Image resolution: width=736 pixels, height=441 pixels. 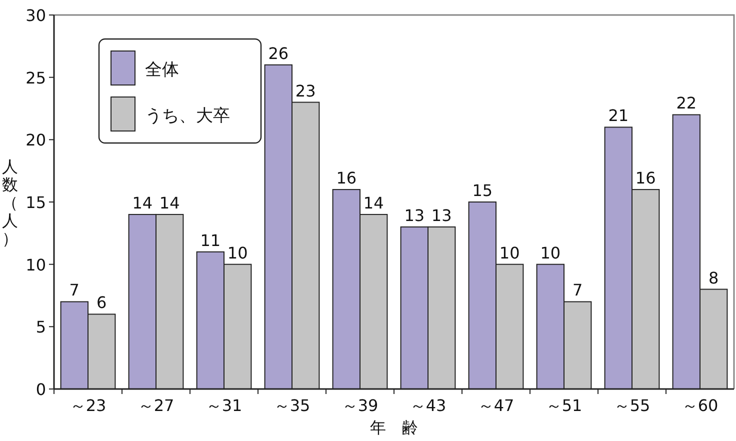 I want to click on y-tick-label: 0, so click(x=41, y=389).